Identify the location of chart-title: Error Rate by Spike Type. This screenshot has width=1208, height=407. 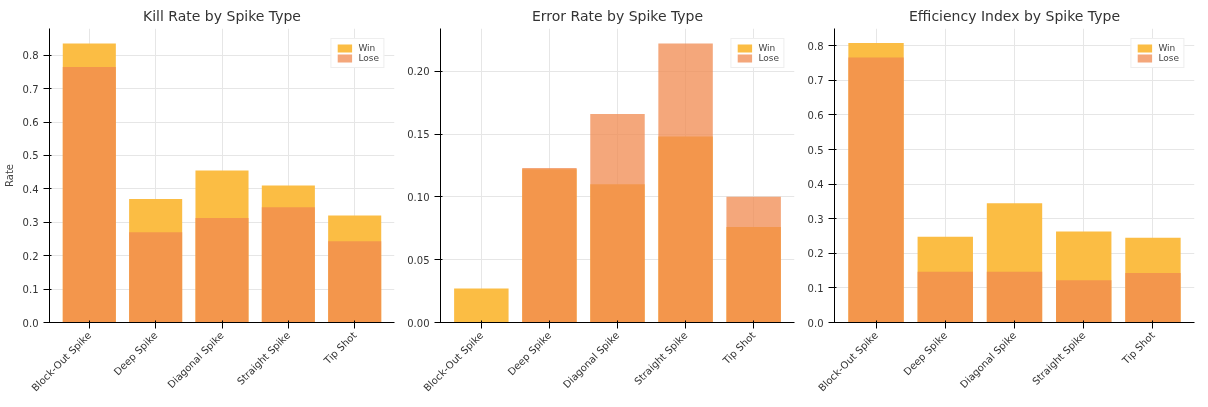
(617, 15).